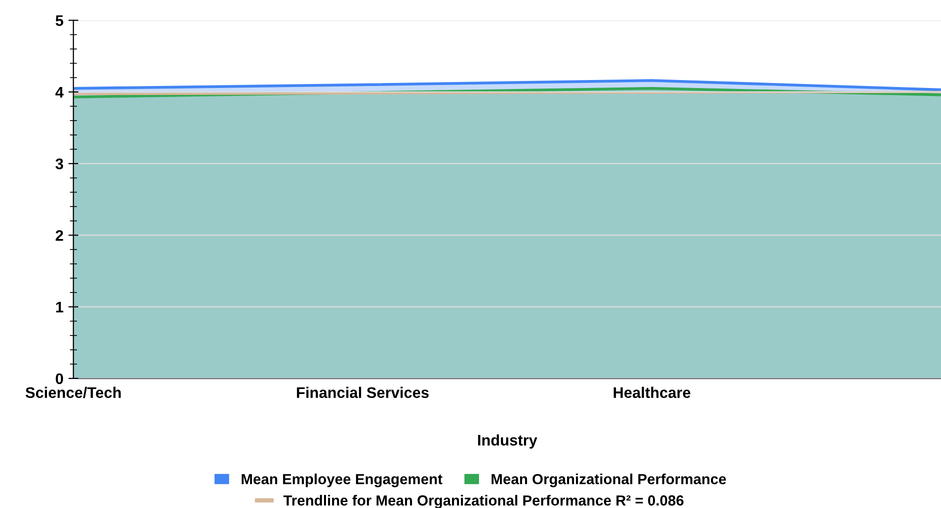 This screenshot has height=508, width=941. Describe the element at coordinates (73, 392) in the screenshot. I see `x-tick-label: Science/Tech` at that location.